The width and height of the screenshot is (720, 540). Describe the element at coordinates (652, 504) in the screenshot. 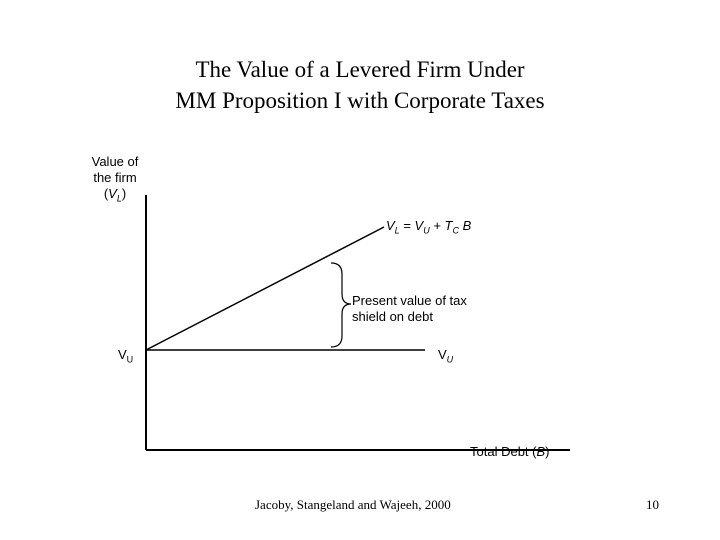

I see `page-number: 10` at that location.